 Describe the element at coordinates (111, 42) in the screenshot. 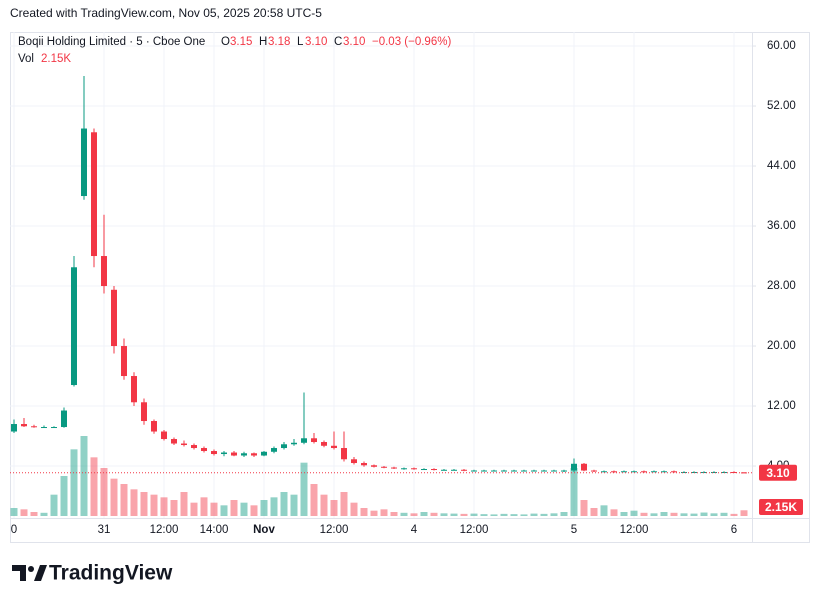

I see `legend-symbol: Boqii Holding Limited · 5 · Cboe One` at that location.